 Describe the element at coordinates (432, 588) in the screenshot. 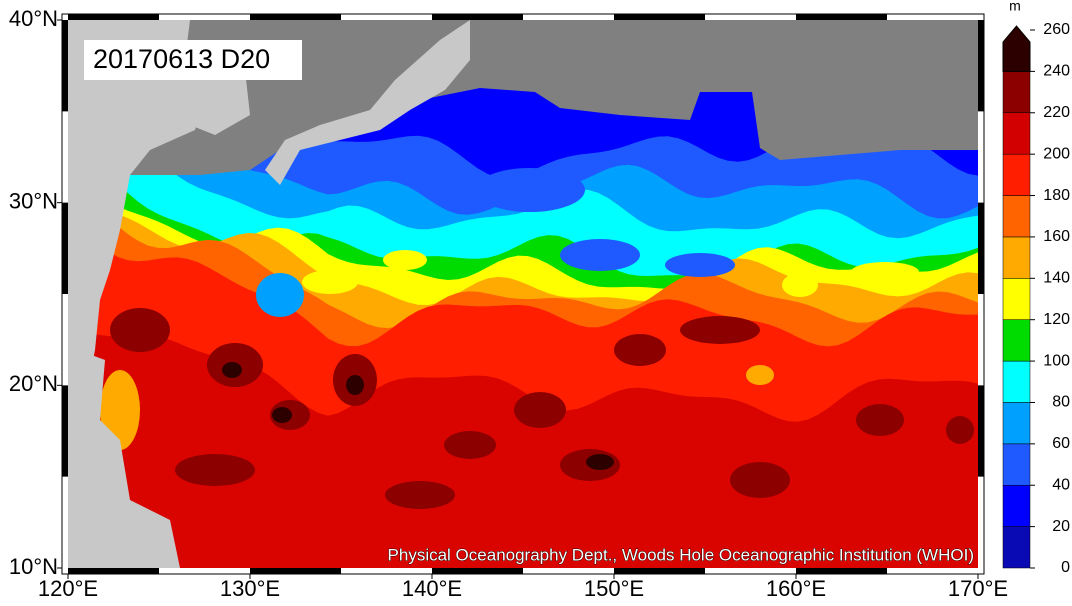

I see `x-tick-label: 140°E` at that location.